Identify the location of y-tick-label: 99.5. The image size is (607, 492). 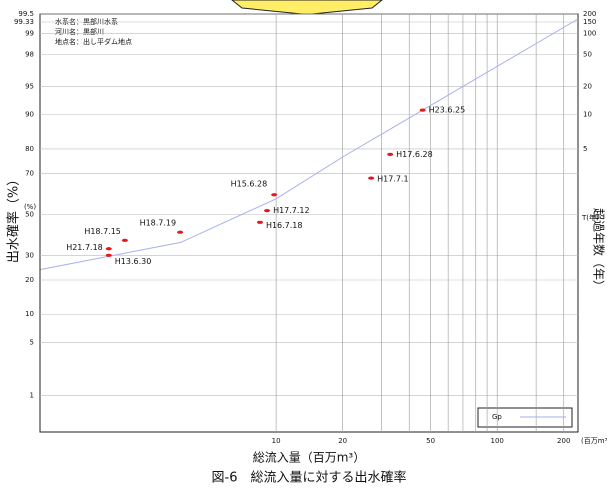
(26, 14).